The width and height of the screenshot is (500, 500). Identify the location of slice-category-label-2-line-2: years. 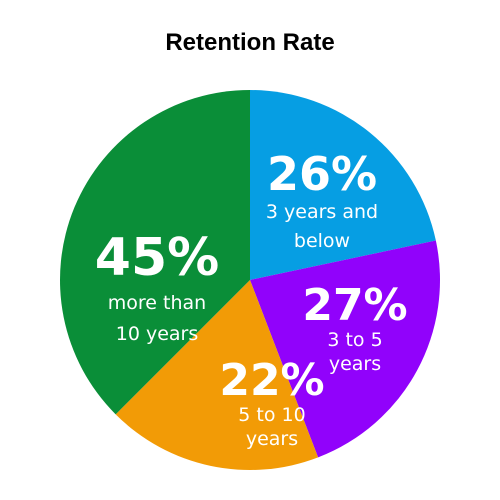
(355, 364).